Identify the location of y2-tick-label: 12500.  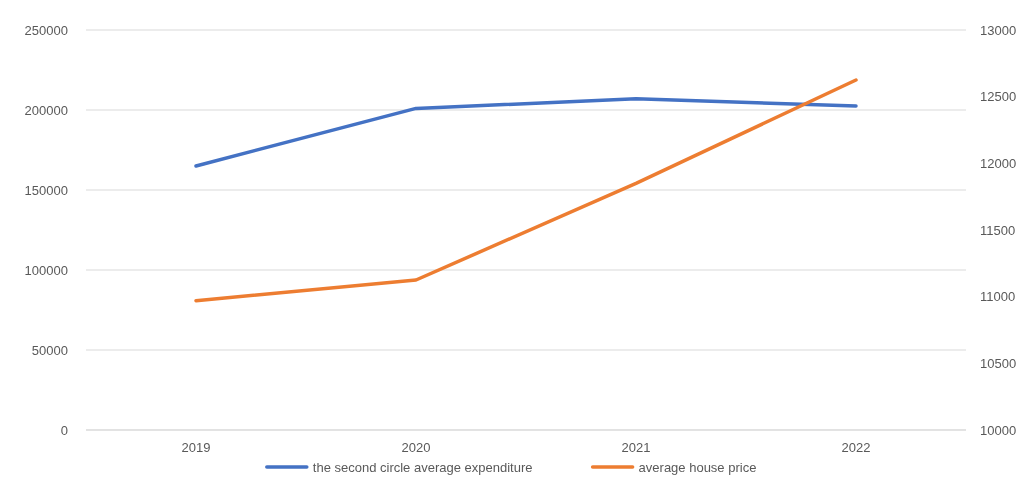
(998, 97).